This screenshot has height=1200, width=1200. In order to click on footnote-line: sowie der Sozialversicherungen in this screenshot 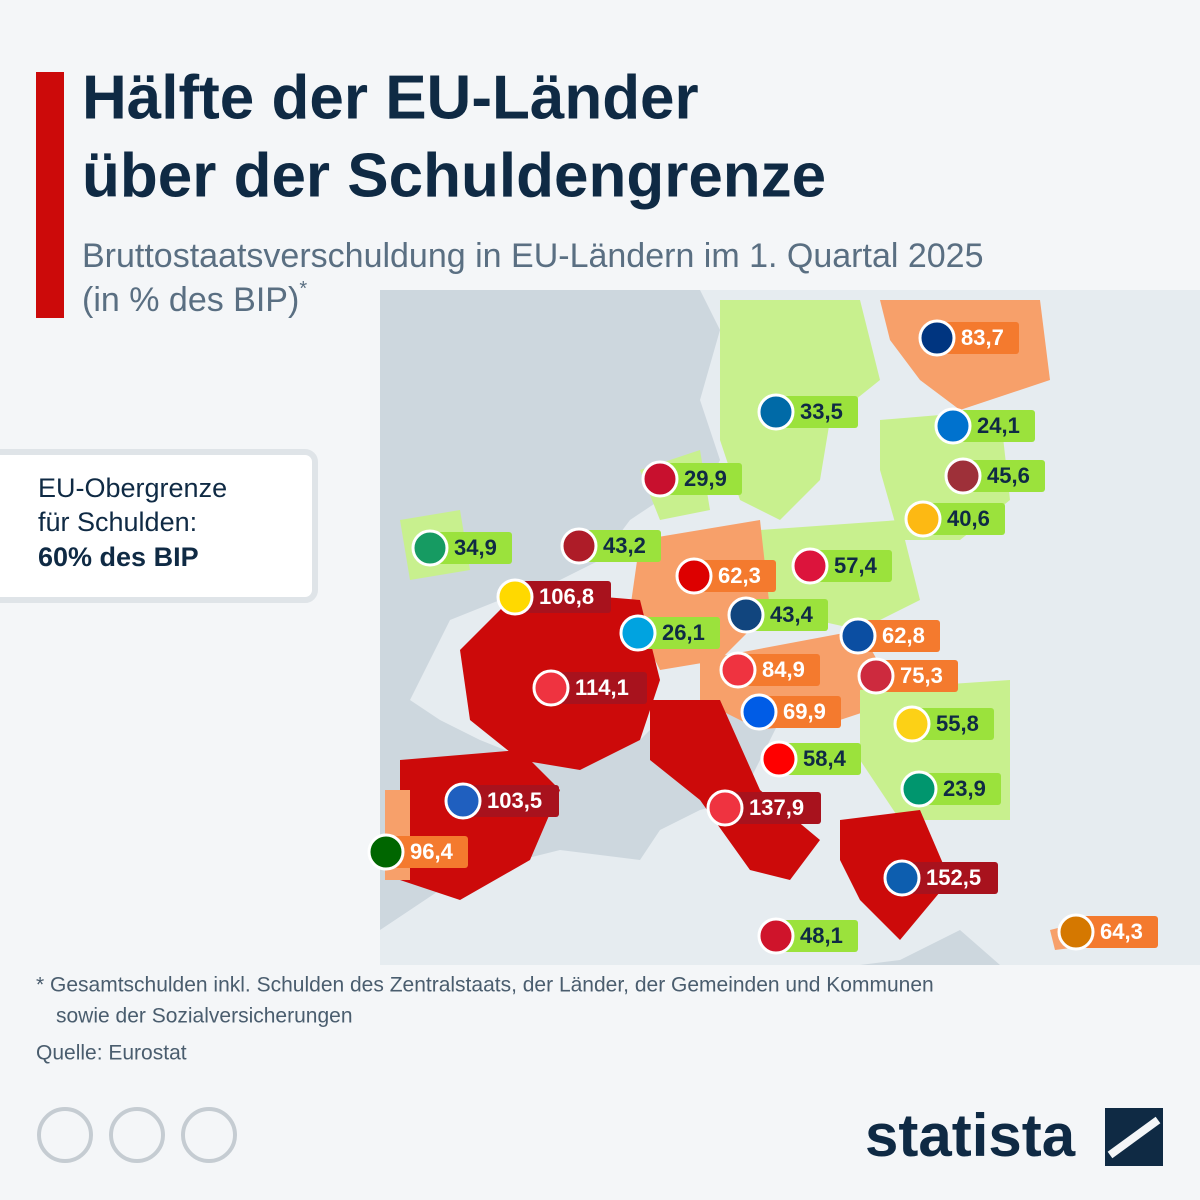, I will do `click(204, 1016)`.